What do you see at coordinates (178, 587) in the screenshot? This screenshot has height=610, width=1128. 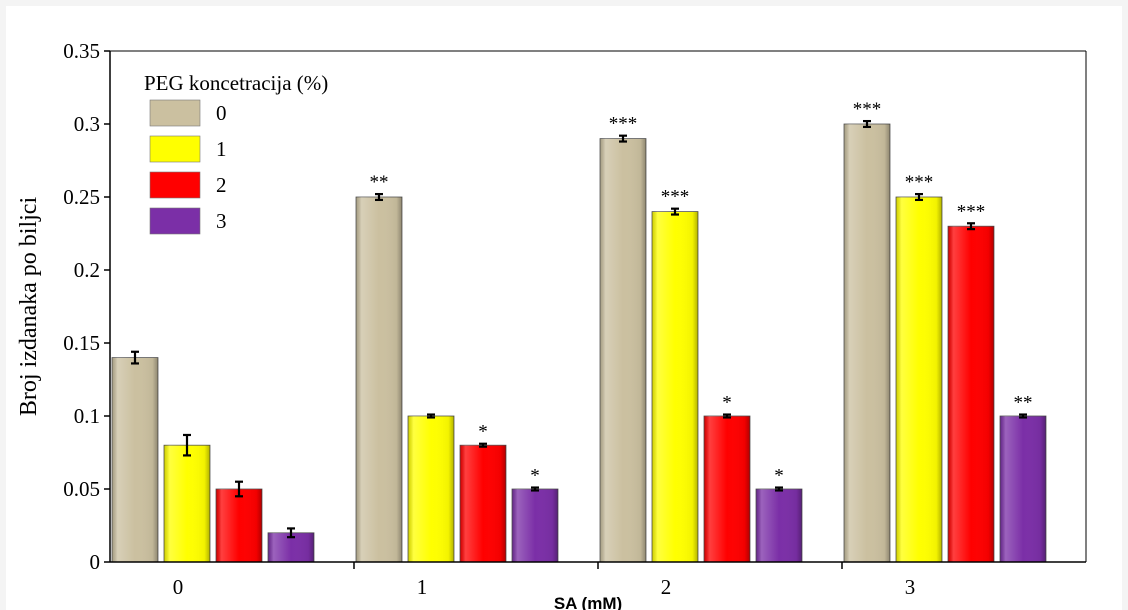 I see `x-tick-label: 0` at bounding box center [178, 587].